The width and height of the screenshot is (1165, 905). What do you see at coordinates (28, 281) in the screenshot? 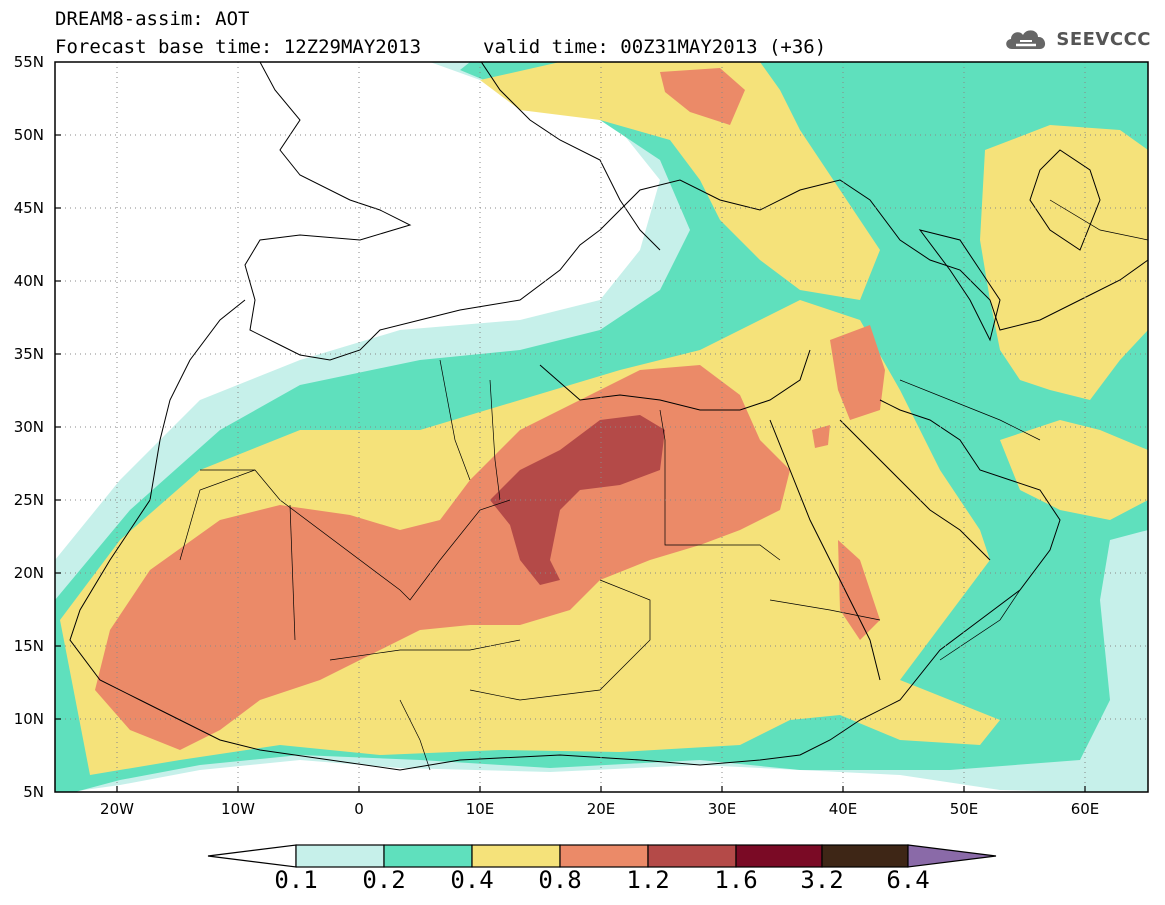
I see `lat-label: 40N` at bounding box center [28, 281].